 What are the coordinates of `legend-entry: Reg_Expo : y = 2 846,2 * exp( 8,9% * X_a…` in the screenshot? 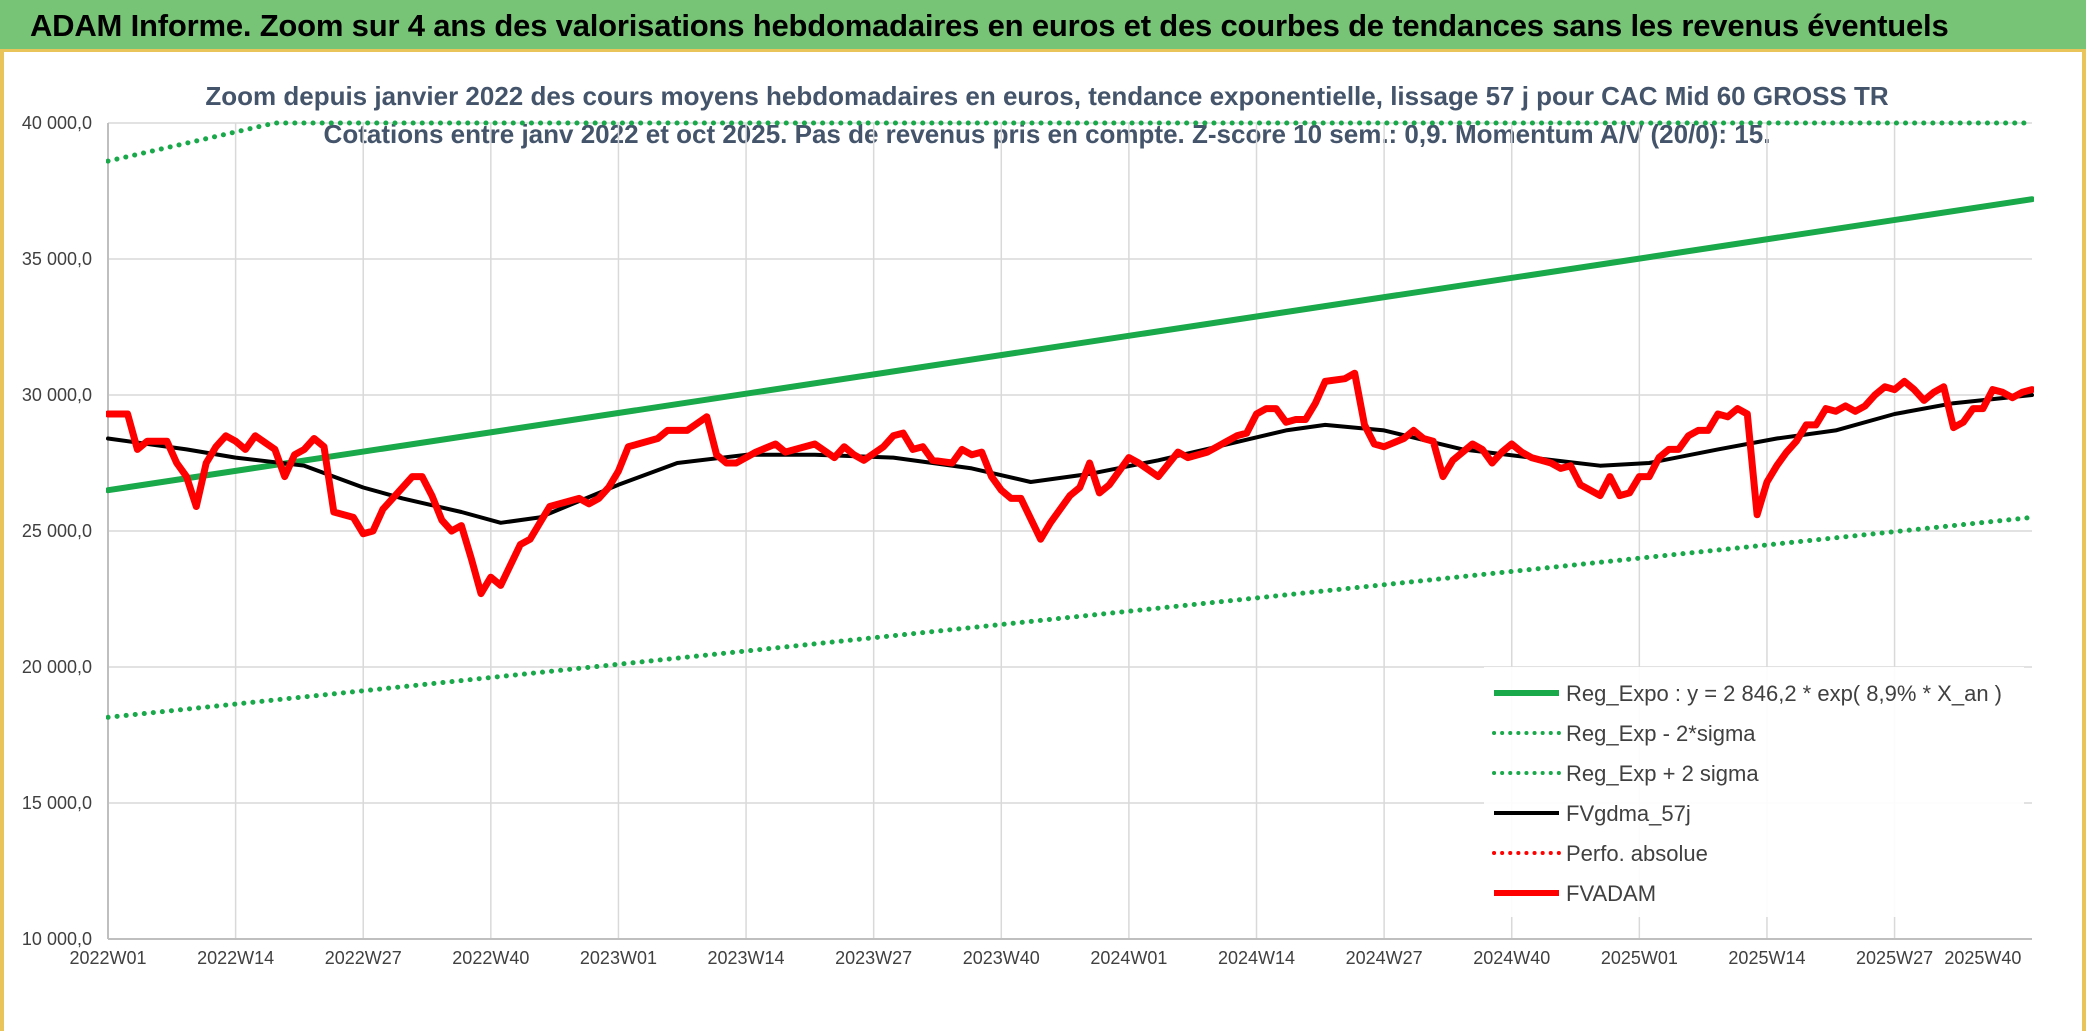 It's located at (1784, 693).